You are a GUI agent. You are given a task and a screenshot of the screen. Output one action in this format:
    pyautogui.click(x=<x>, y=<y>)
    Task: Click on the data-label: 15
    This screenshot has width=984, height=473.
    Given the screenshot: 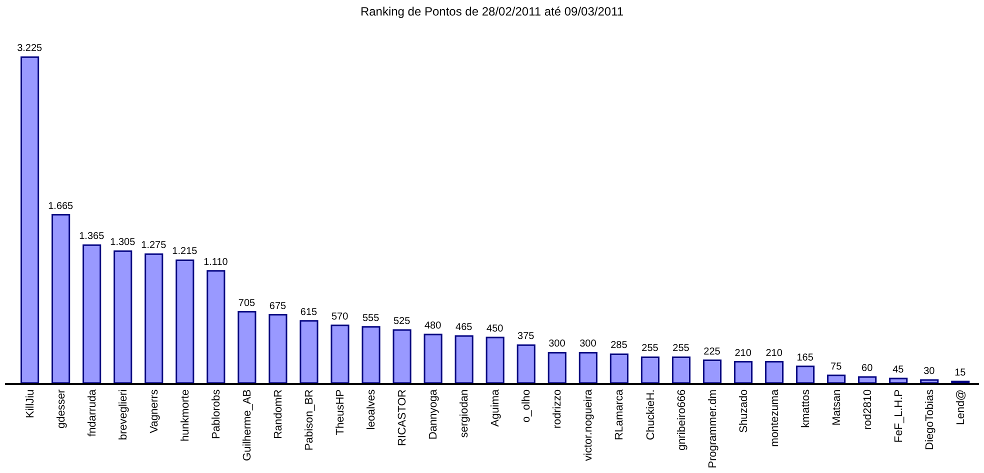 What is the action you would take?
    pyautogui.click(x=960, y=372)
    